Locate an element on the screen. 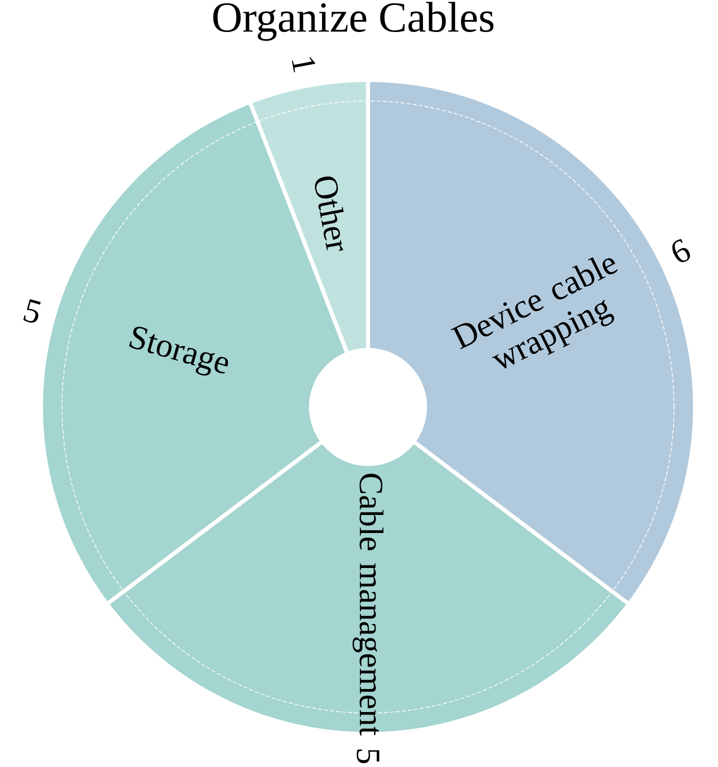  slice-label: Other is located at coordinates (329, 213).